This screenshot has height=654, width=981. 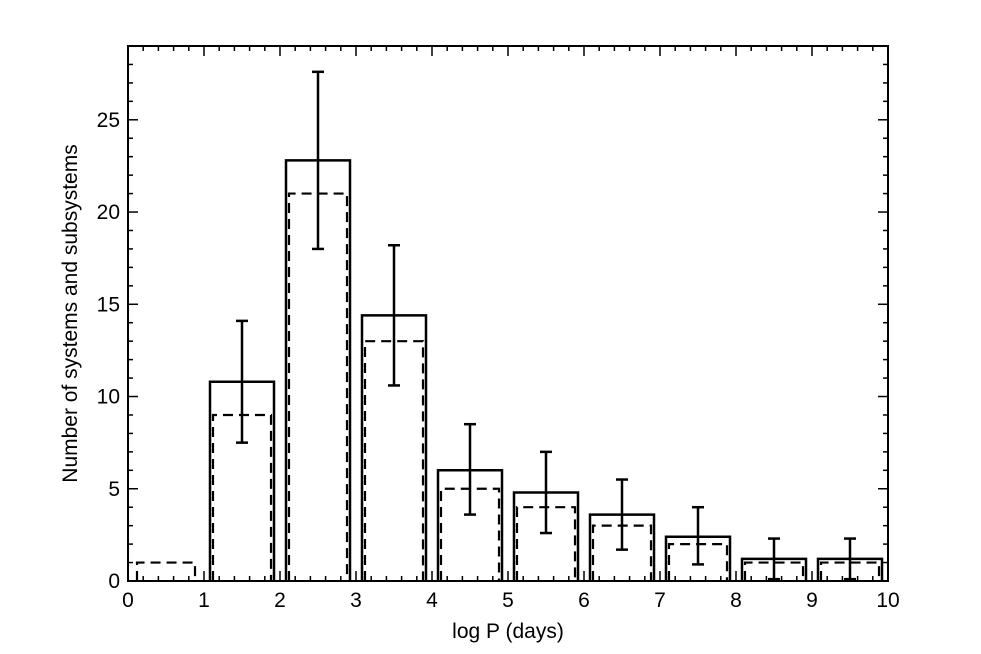 I want to click on y-tick-label: 15, so click(x=108, y=304).